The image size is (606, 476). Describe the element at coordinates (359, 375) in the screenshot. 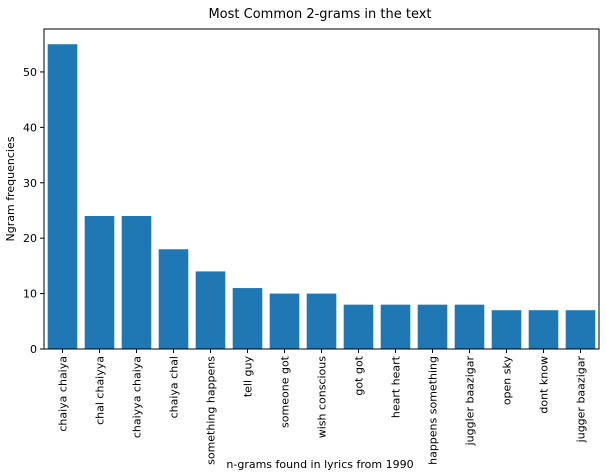

I see `x-tick-label: got got` at that location.